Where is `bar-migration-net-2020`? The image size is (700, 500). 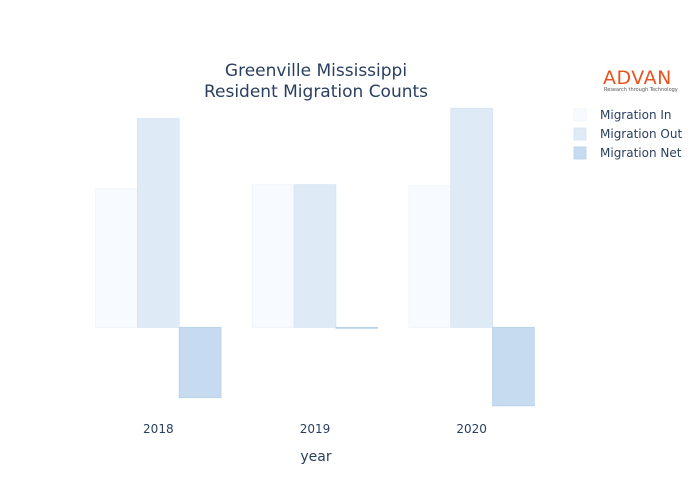 bar-migration-net-2020 is located at coordinates (513, 366).